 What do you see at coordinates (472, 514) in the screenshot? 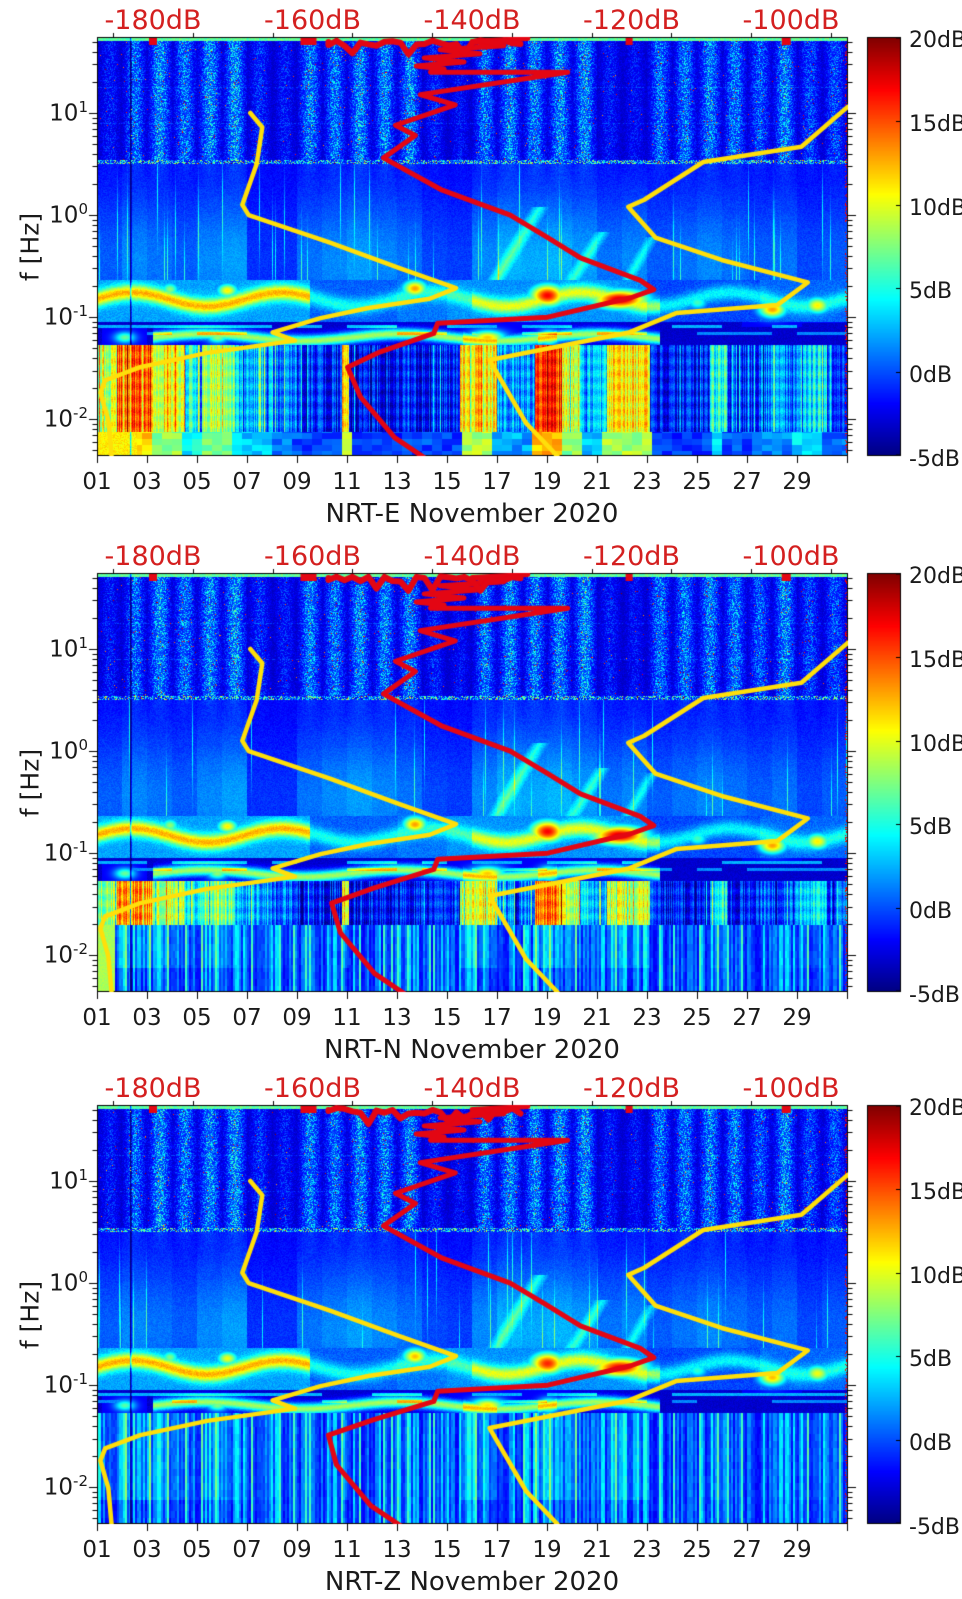
I see `panel-title-nrt-e: NRT-E November 2020` at bounding box center [472, 514].